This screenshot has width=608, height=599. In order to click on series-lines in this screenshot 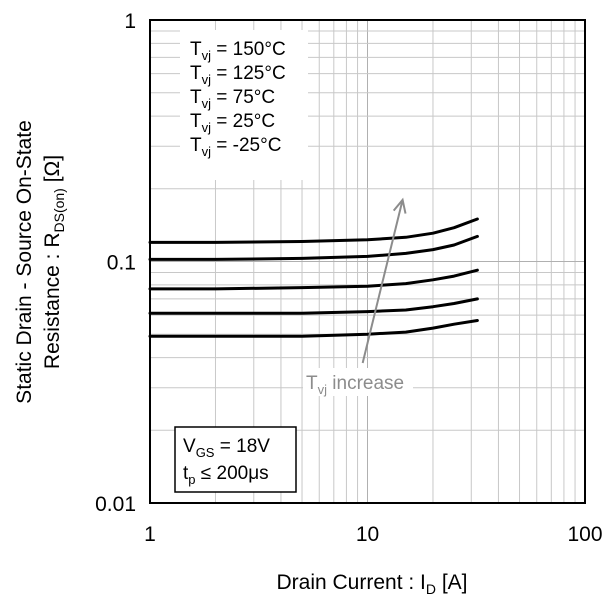, I will do `click(313, 277)`.